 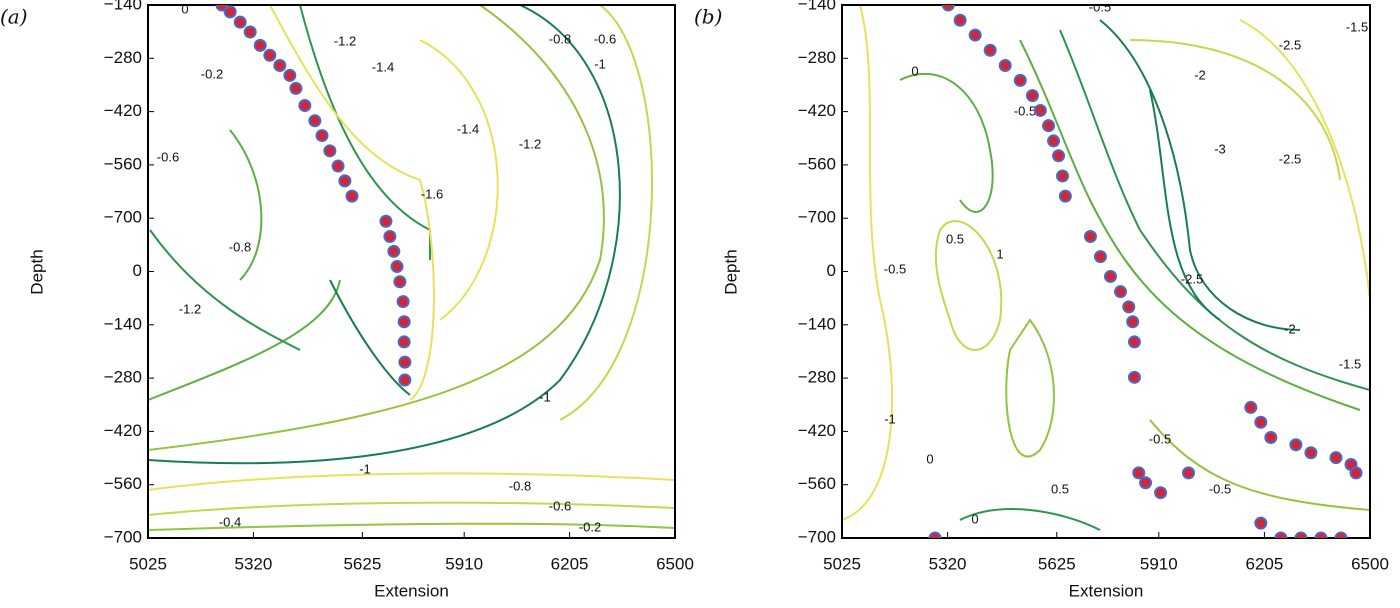 What do you see at coordinates (1220, 148) in the screenshot?
I see `contour-label: -3` at bounding box center [1220, 148].